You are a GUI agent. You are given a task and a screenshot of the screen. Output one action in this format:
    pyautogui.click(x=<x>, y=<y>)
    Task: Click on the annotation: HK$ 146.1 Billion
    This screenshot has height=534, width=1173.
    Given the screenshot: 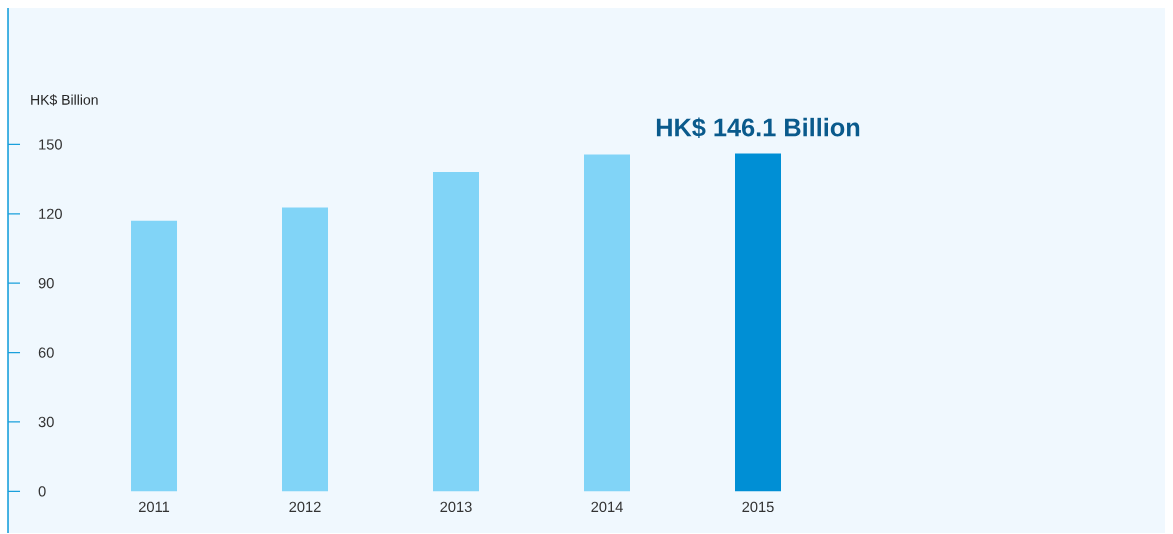 What is the action you would take?
    pyautogui.click(x=758, y=128)
    